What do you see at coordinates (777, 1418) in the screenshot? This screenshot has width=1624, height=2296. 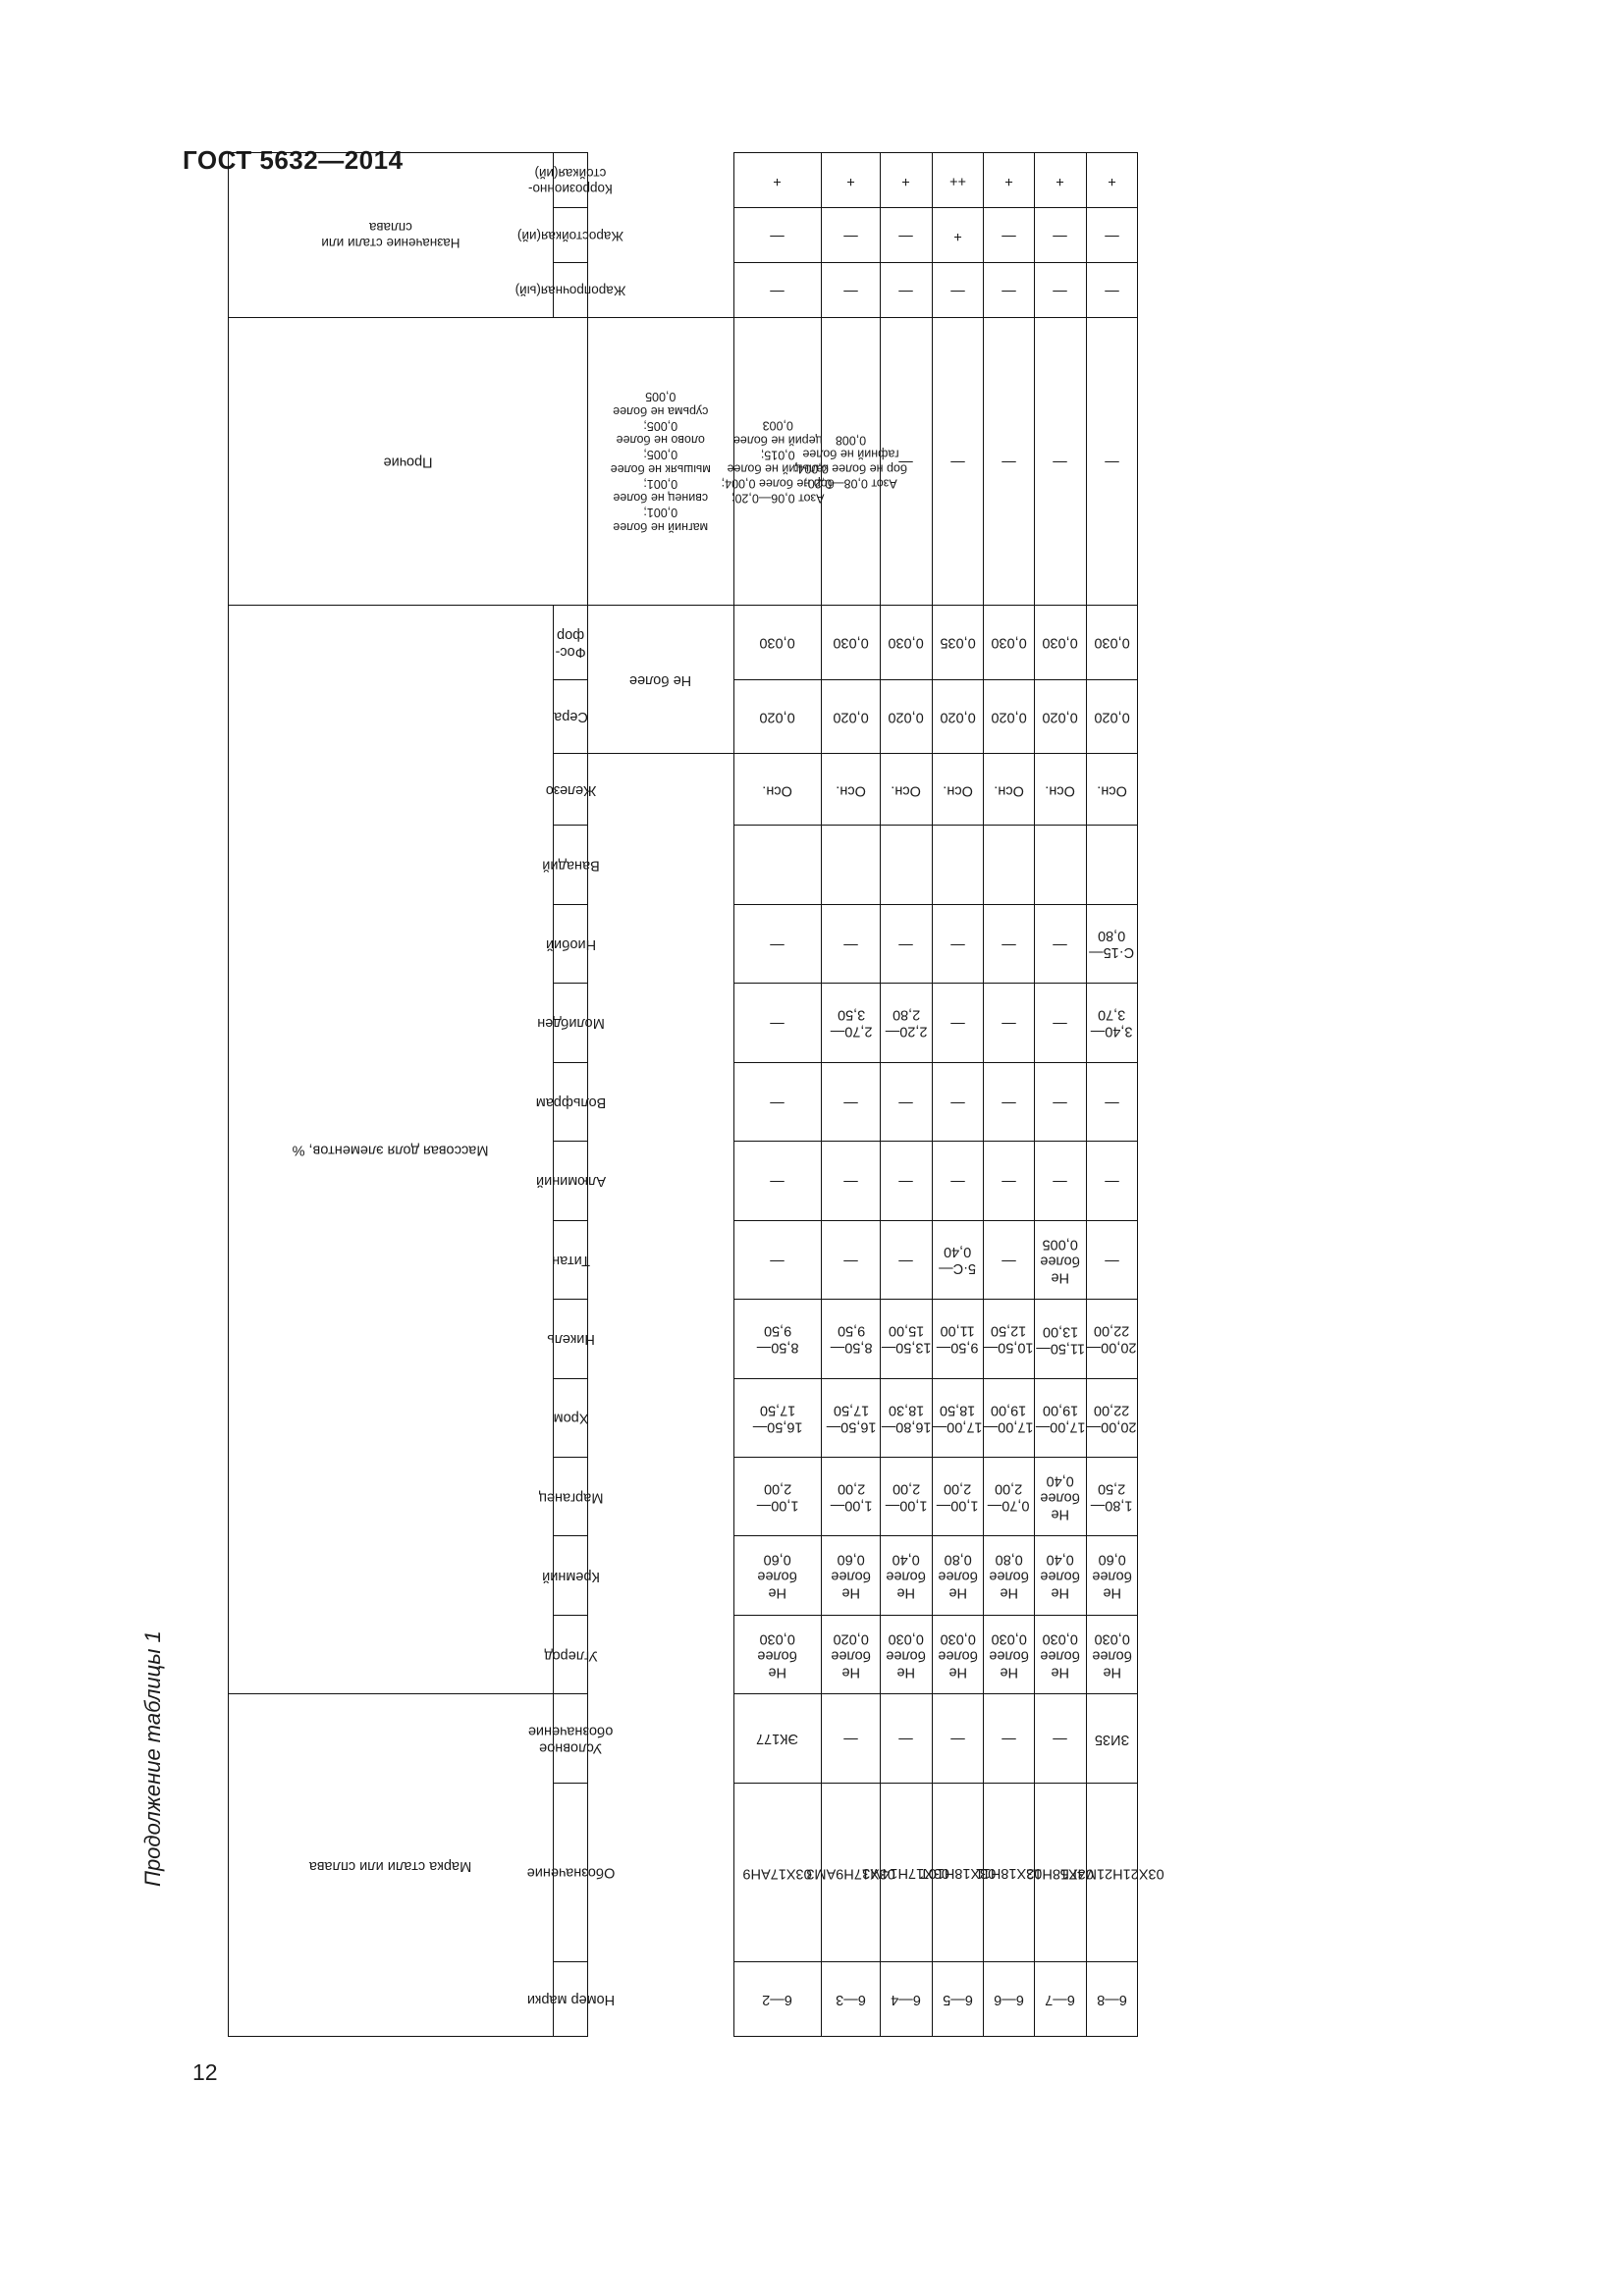 I see `row-cell-chromium: 16,50— 17,50` at bounding box center [777, 1418].